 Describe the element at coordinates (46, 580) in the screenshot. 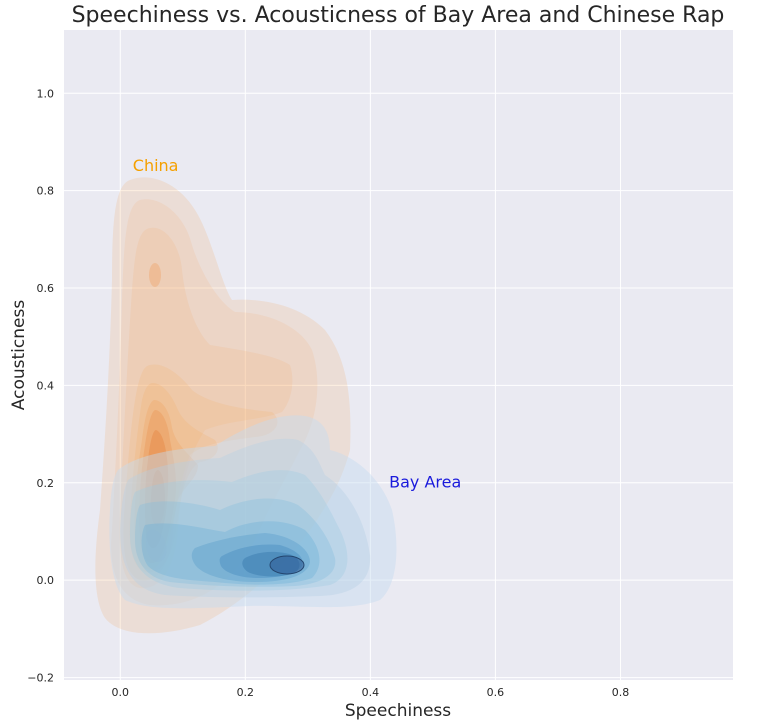

I see `y-tick-label: 0.0` at that location.